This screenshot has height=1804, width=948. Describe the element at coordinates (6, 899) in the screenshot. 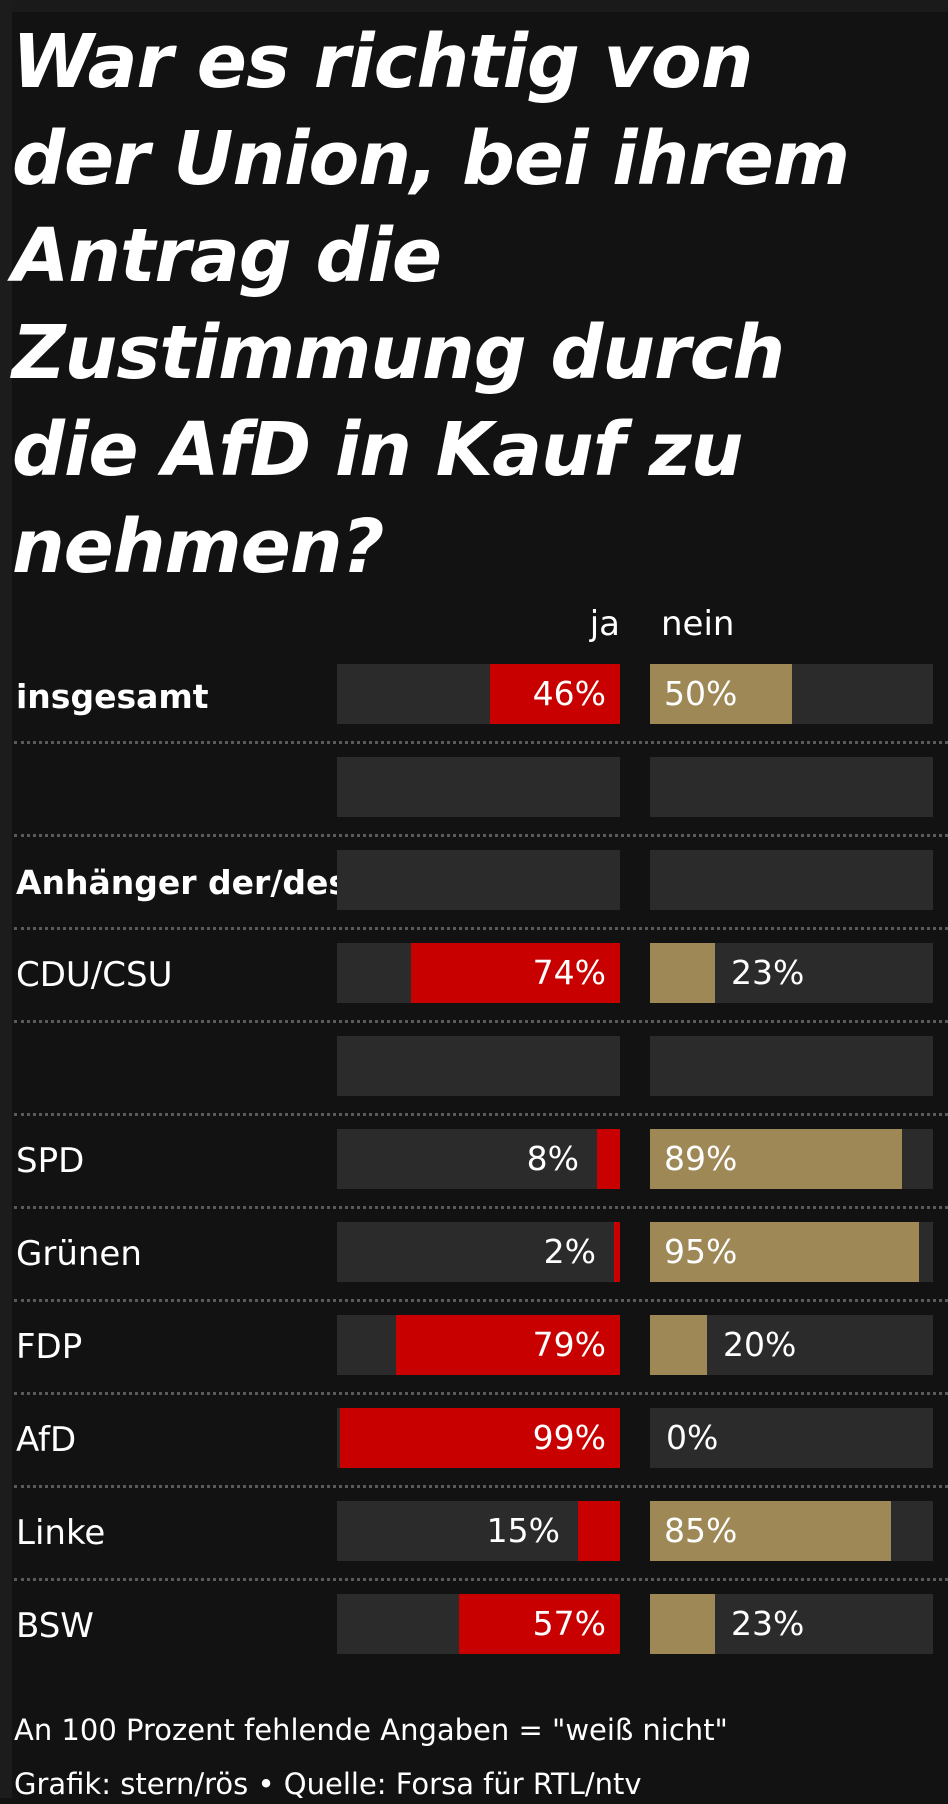

I see `left-edge` at that location.